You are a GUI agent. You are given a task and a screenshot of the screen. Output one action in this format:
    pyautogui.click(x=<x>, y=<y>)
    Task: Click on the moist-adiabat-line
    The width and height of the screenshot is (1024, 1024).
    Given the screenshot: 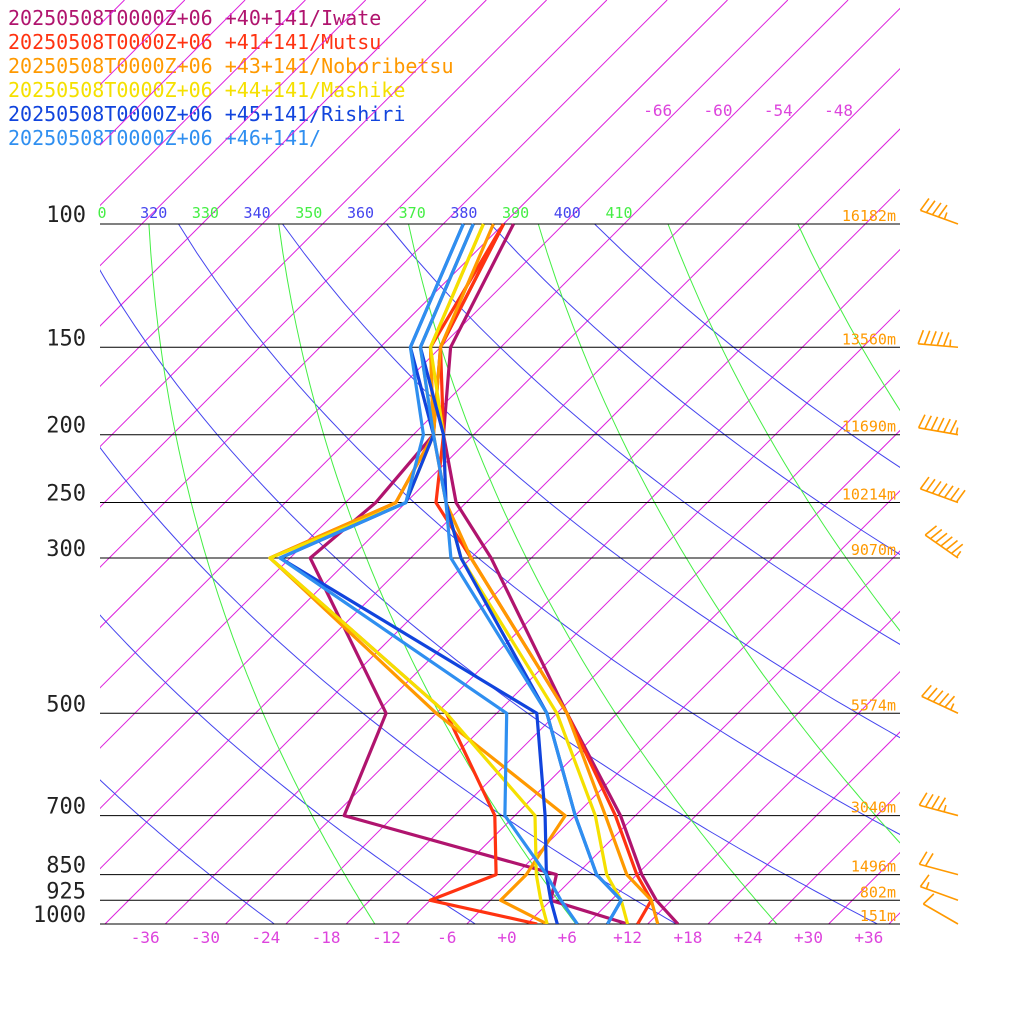 What is the action you would take?
    pyautogui.click(x=976, y=574)
    